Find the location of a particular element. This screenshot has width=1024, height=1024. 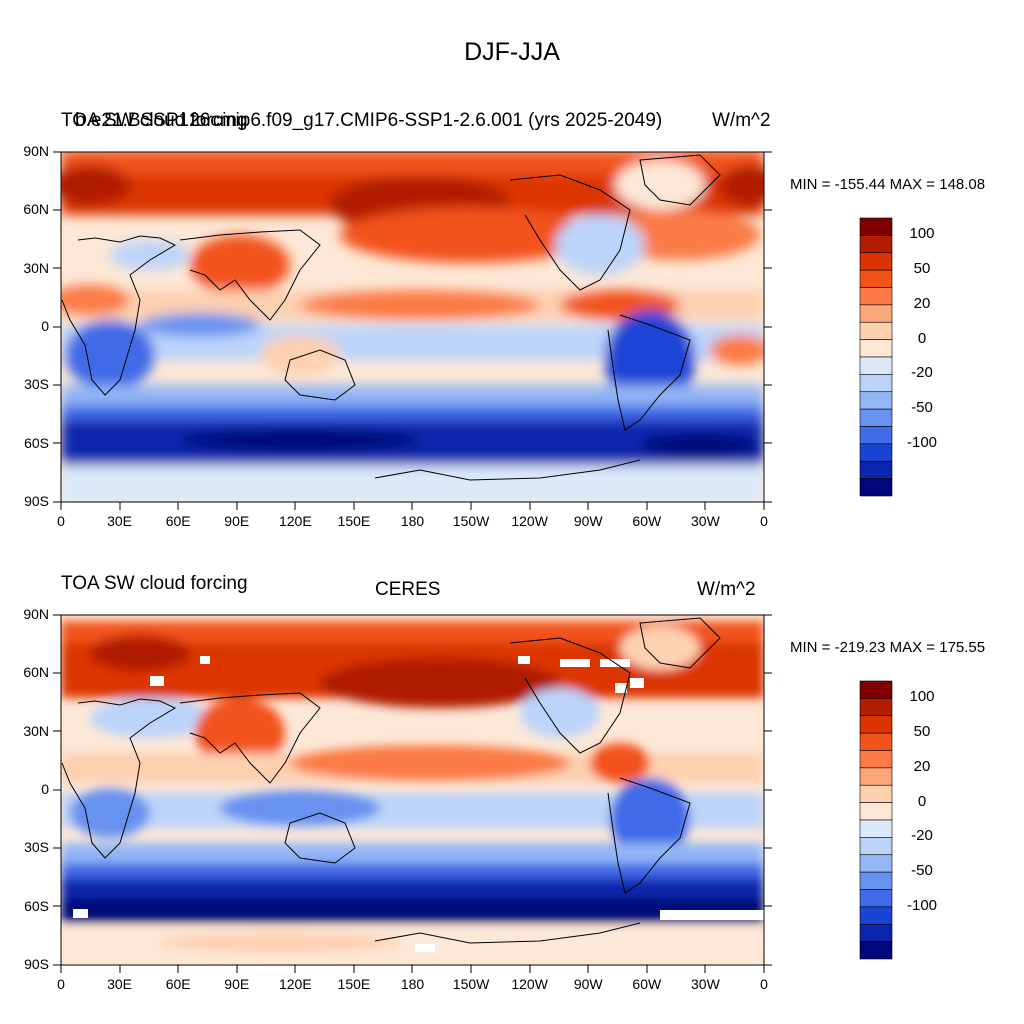

main-title: DJF-JJA is located at coordinates (512, 52).